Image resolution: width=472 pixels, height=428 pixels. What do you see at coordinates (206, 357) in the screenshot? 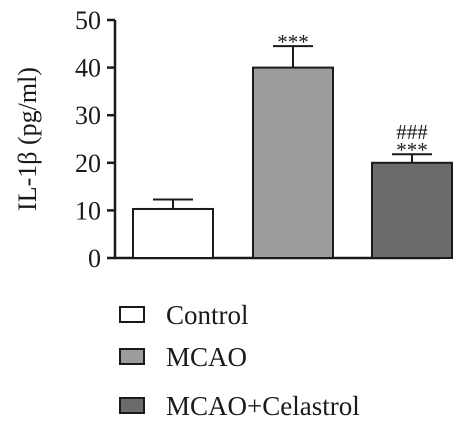
I see `legend-label: MCAO` at bounding box center [206, 357].